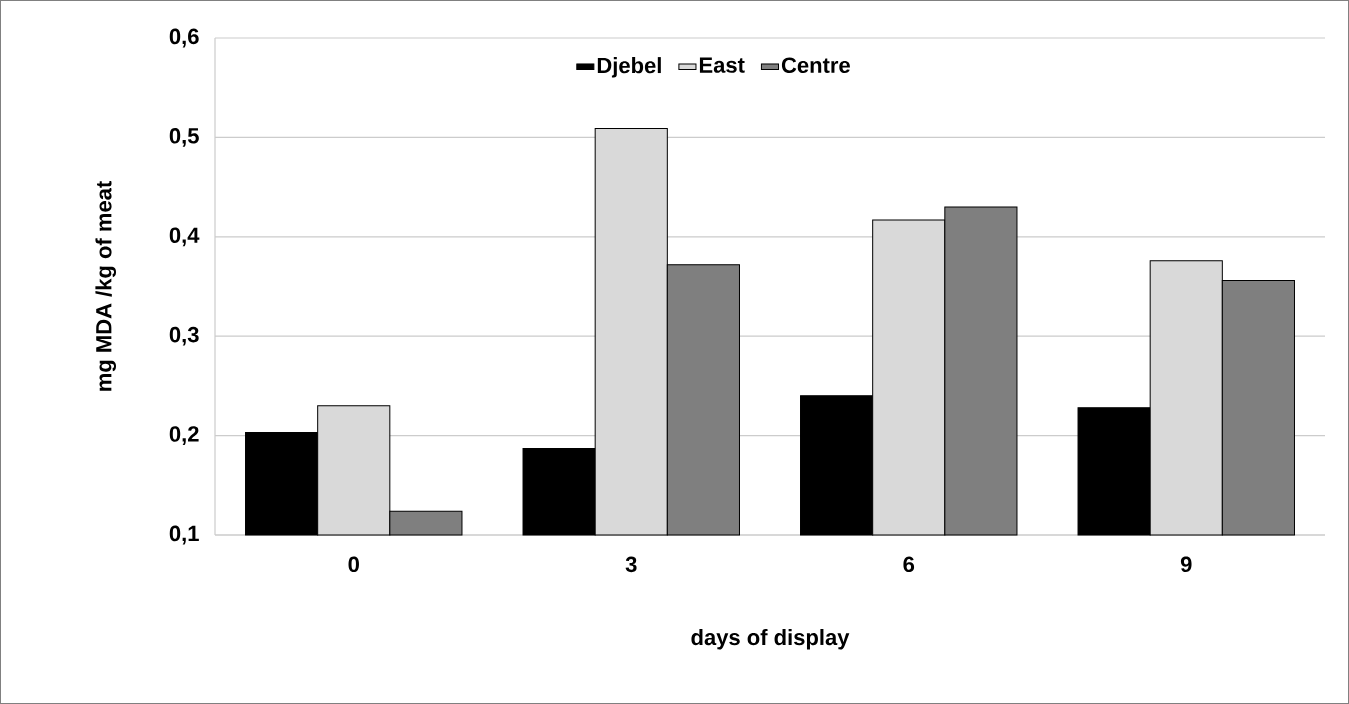 This screenshot has width=1349, height=704. What do you see at coordinates (770, 639) in the screenshot?
I see `x-axis-title: days of display` at bounding box center [770, 639].